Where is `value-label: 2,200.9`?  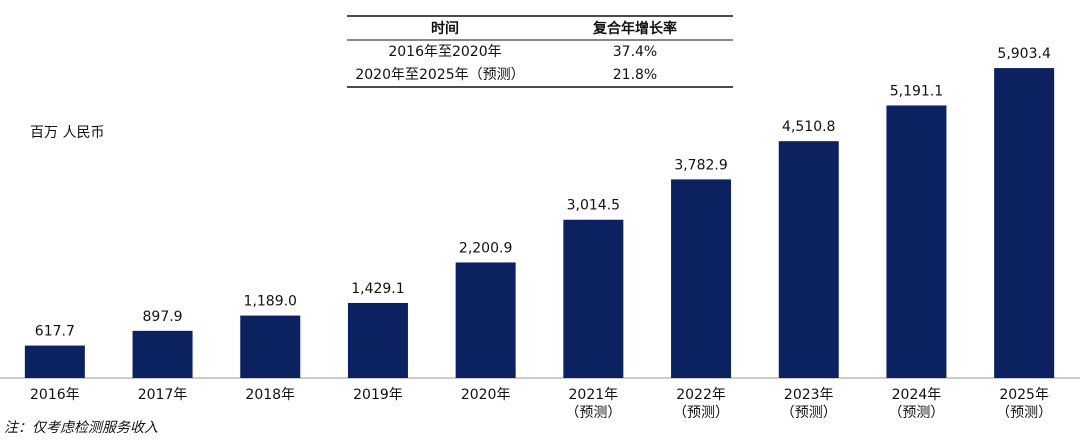 value-label: 2,200.9 is located at coordinates (485, 248).